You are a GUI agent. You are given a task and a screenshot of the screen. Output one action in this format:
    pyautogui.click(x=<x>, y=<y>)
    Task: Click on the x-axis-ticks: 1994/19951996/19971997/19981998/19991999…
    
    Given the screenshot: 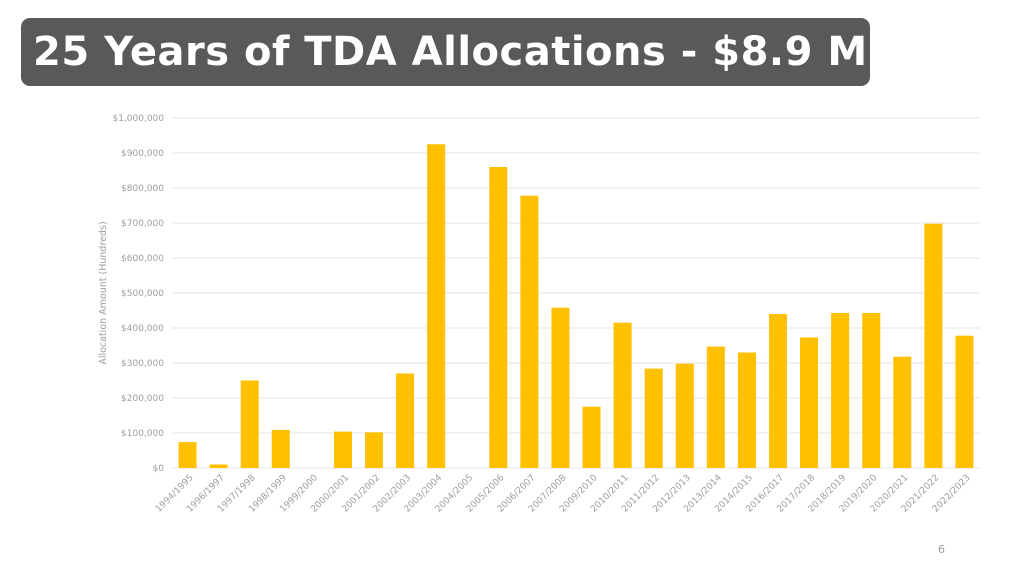 What is the action you would take?
    pyautogui.click(x=563, y=494)
    